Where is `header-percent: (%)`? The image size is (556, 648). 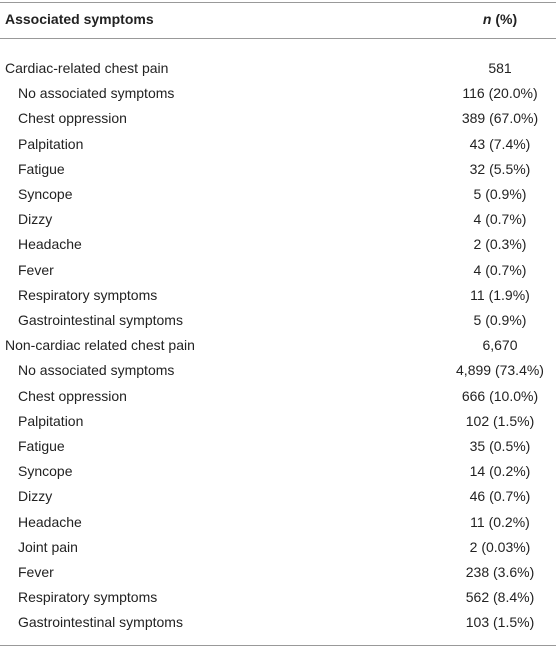 header-percent: (%) is located at coordinates (506, 19).